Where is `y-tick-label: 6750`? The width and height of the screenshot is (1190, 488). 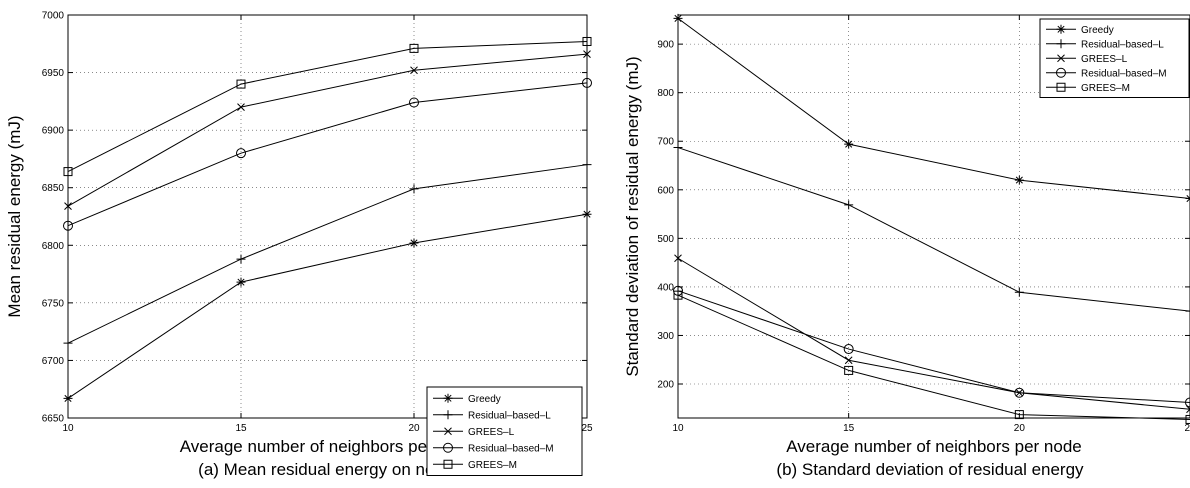
y-tick-label: 6750 is located at coordinates (53, 303).